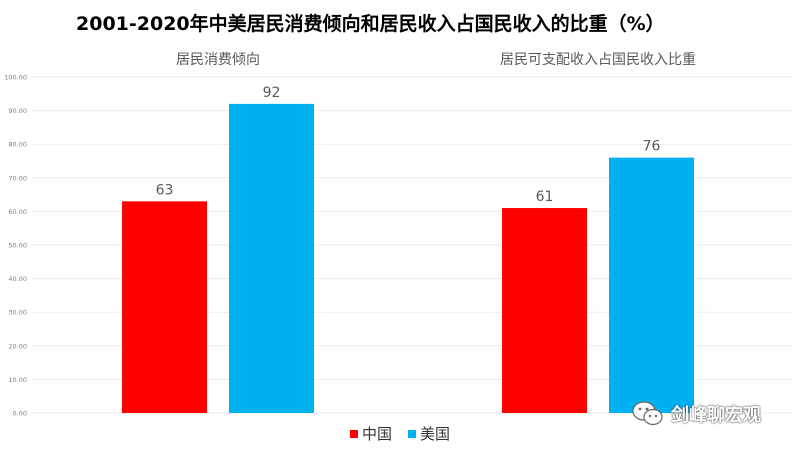 The width and height of the screenshot is (800, 450). I want to click on category-label: 居民消费倾向, so click(218, 60).